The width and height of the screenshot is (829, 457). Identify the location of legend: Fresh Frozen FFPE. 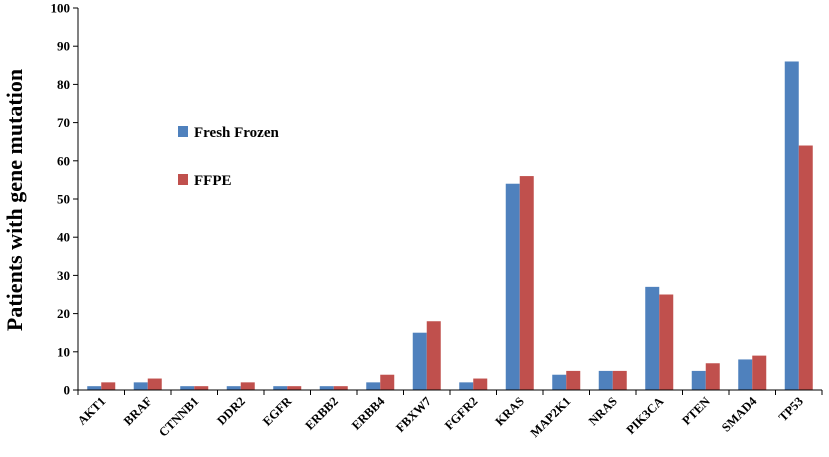
(229, 157).